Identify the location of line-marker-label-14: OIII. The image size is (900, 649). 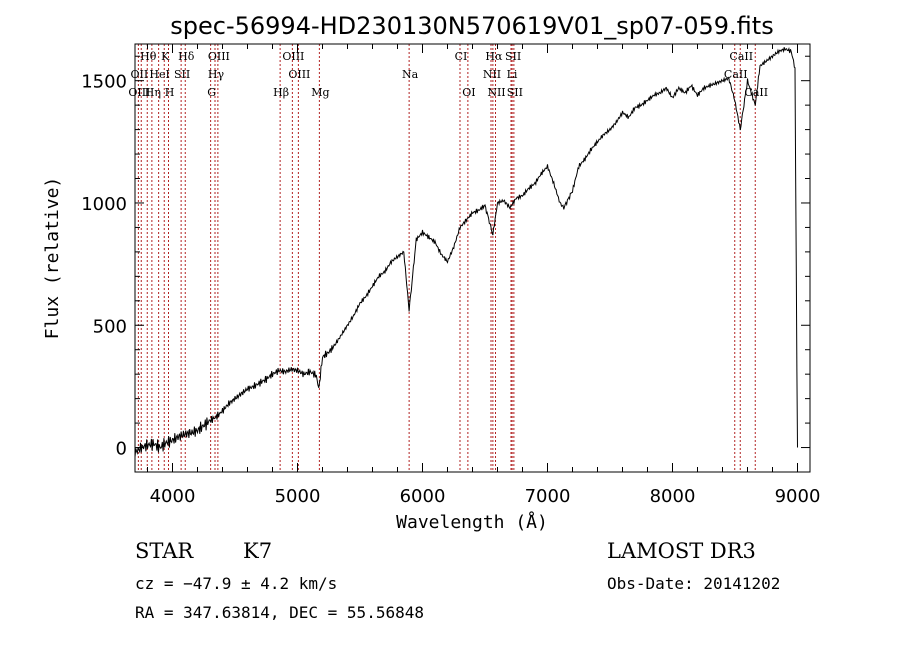
(299, 74).